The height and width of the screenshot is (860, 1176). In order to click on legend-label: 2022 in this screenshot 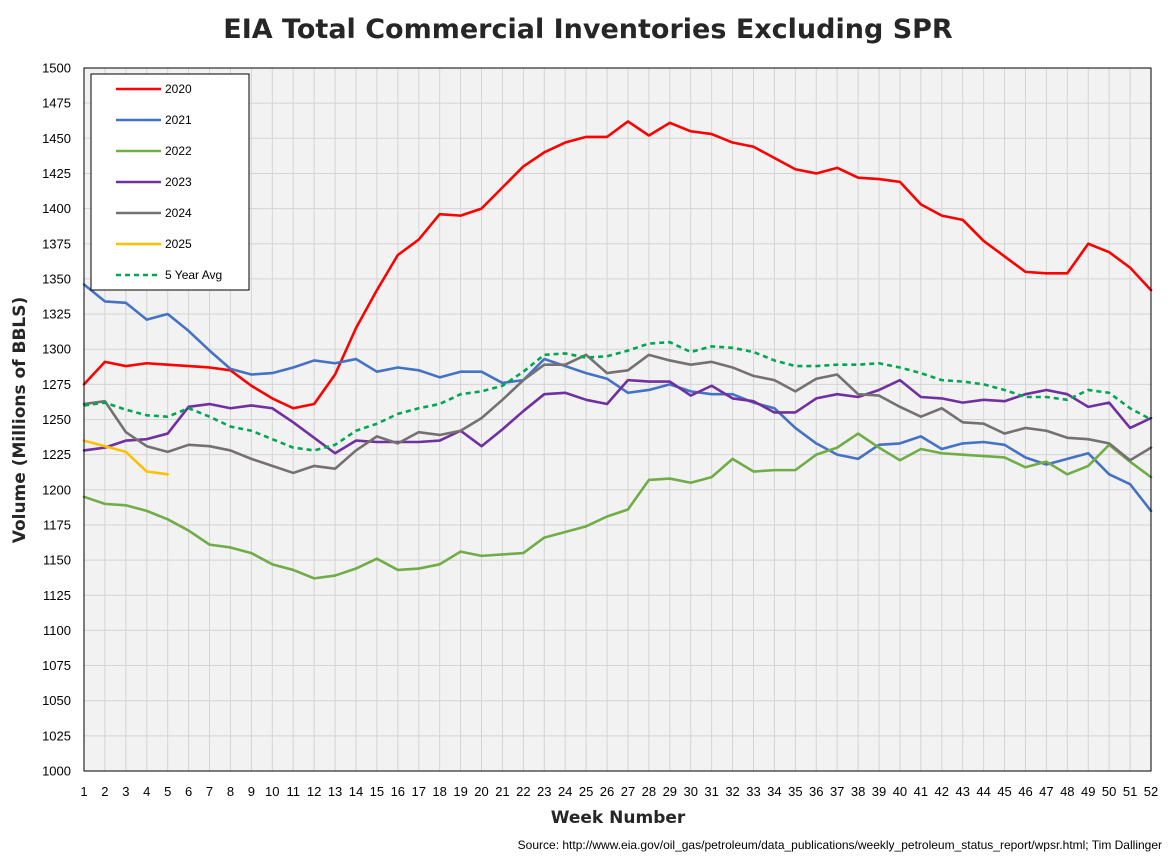, I will do `click(178, 151)`.